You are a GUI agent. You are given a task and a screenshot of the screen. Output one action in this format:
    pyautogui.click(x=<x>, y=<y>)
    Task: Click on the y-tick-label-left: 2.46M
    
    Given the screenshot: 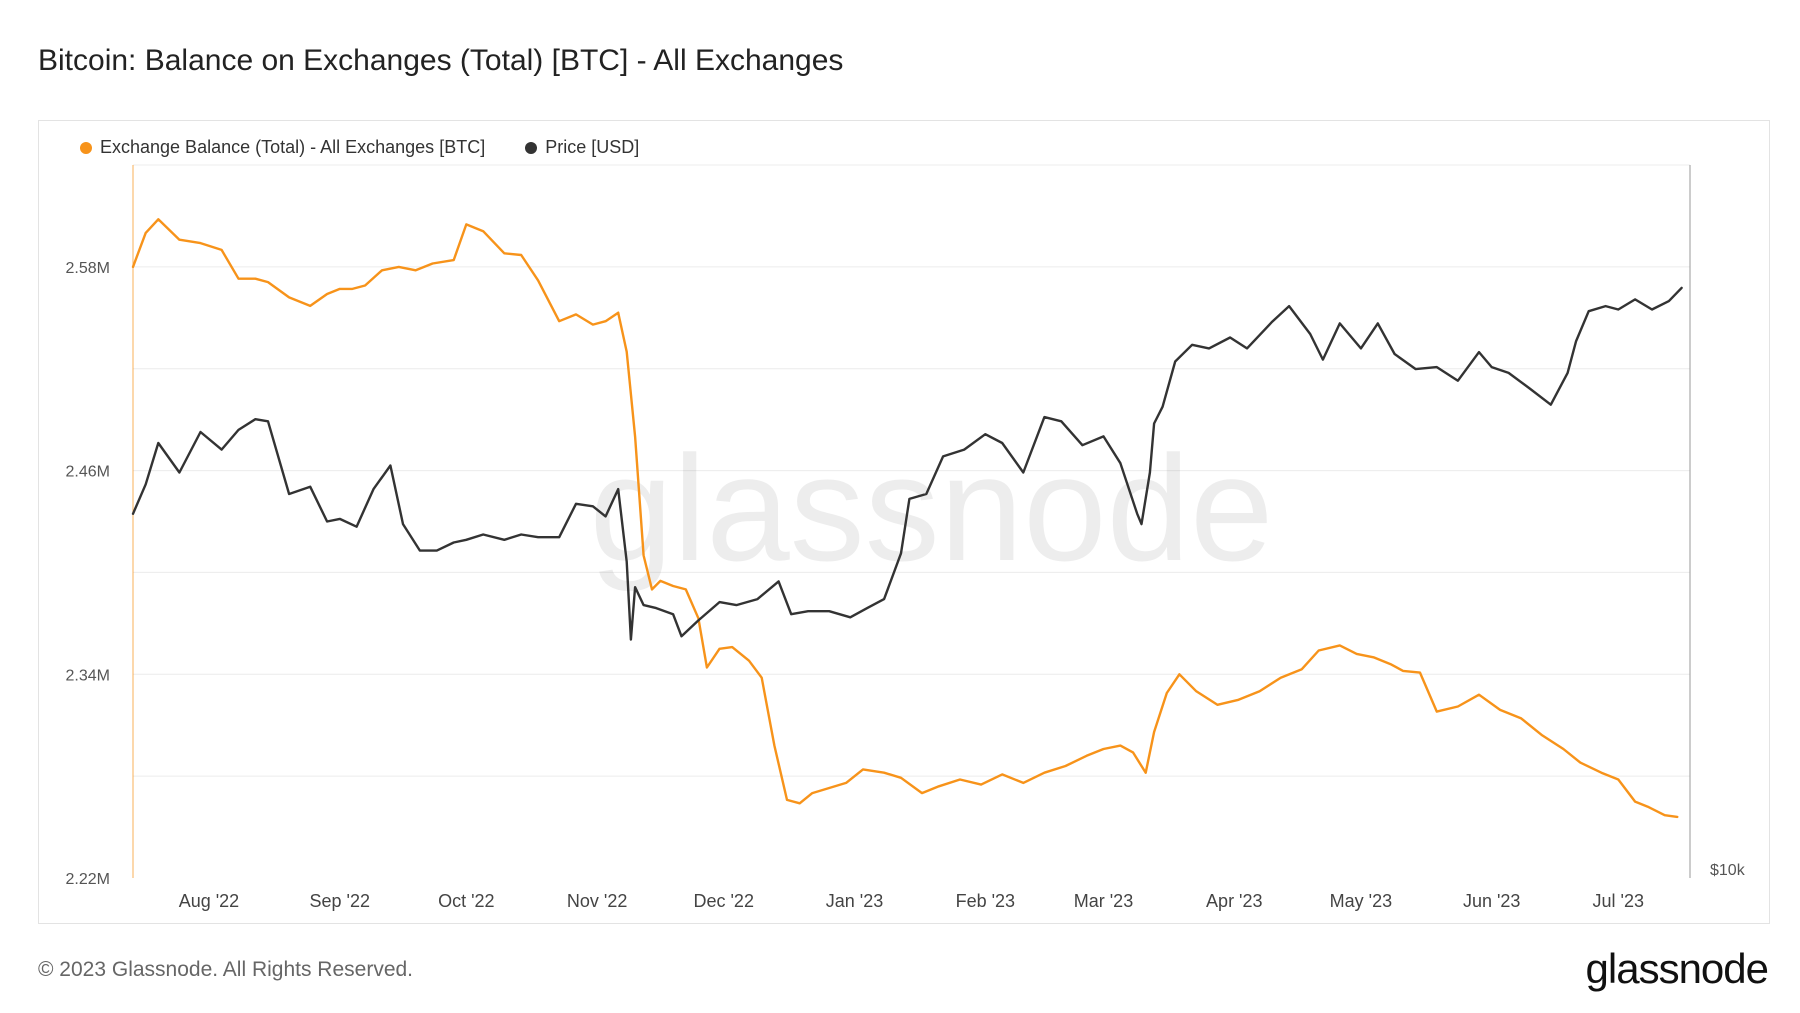 What is the action you would take?
    pyautogui.click(x=88, y=472)
    